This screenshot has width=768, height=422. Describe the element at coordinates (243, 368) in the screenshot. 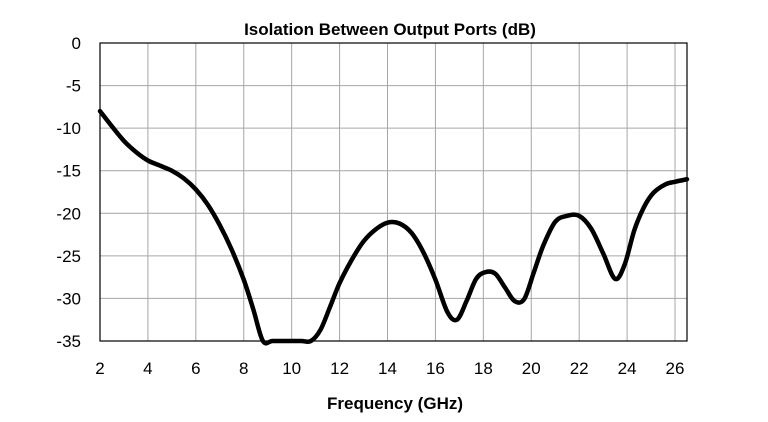

I see `x-tick-label: 8` at that location.